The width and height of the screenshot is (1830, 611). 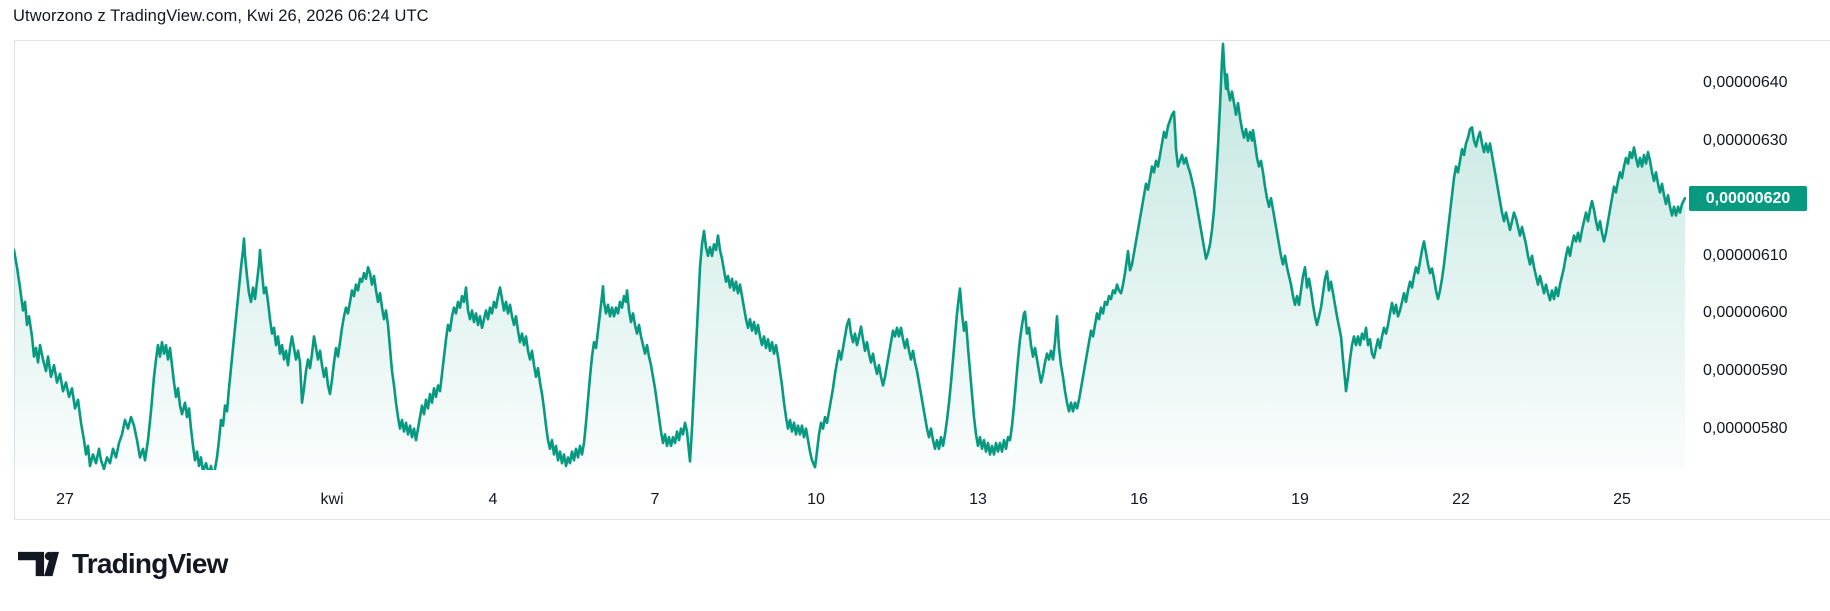 I want to click on price-tick-label: 0,00000630, so click(x=1745, y=140).